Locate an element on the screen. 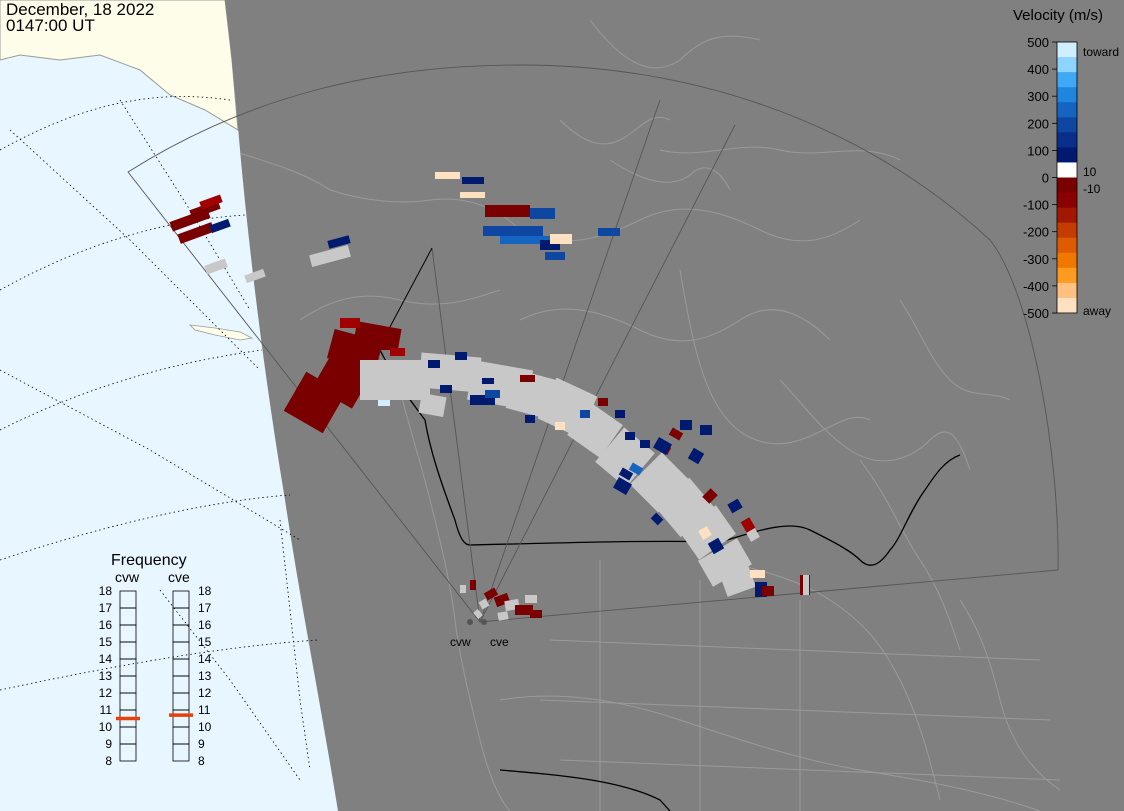  colorbar-tick-label: 300 is located at coordinates (1038, 96).